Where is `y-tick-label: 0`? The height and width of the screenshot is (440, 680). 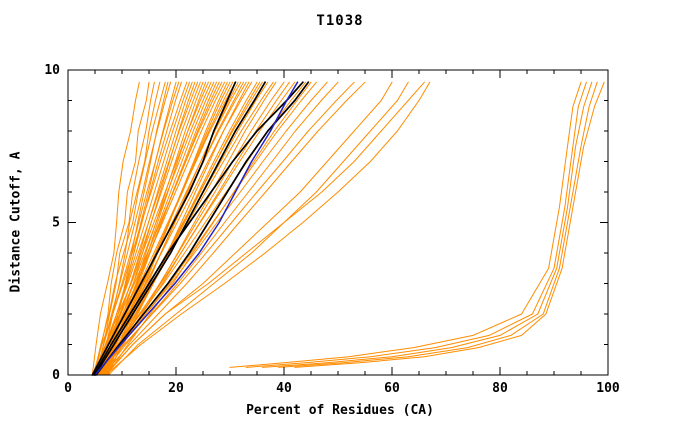 y-tick-label: 0 is located at coordinates (56, 375).